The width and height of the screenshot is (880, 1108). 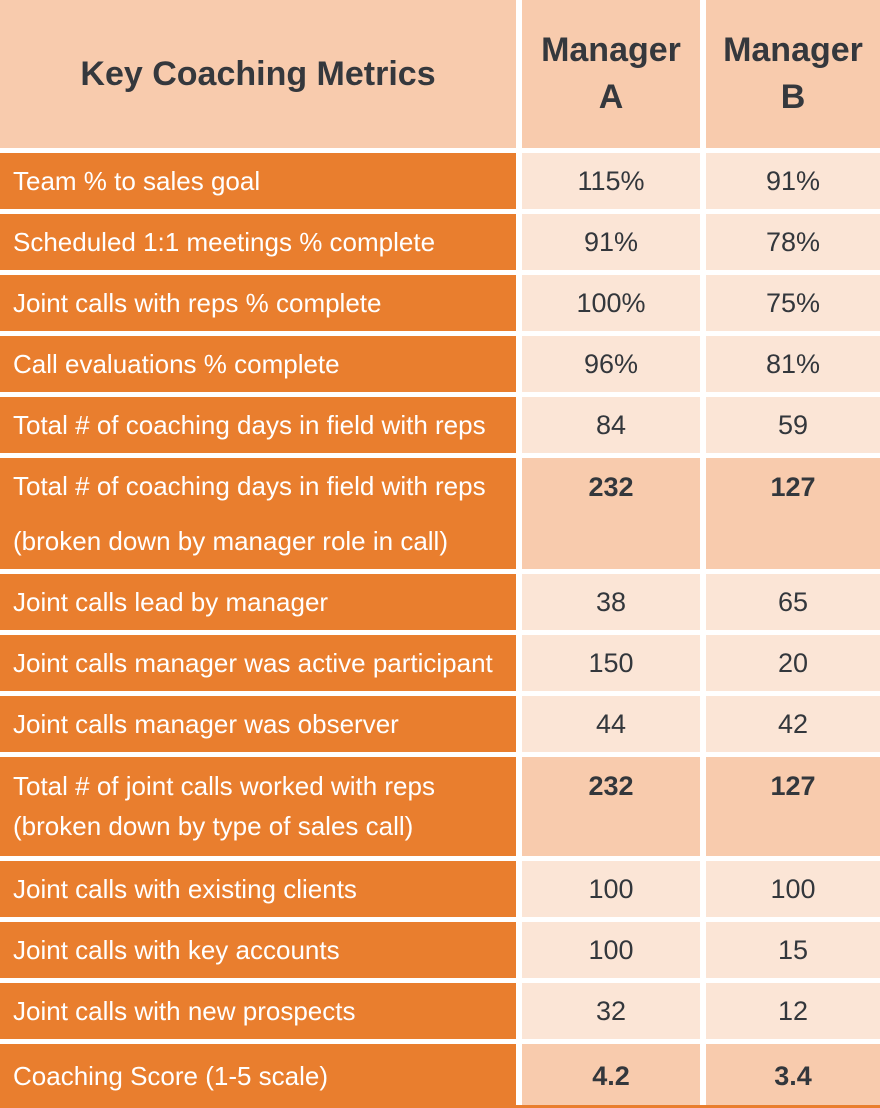 I want to click on metric-label-cell: Coaching Score (1-5 scale), so click(x=258, y=1076).